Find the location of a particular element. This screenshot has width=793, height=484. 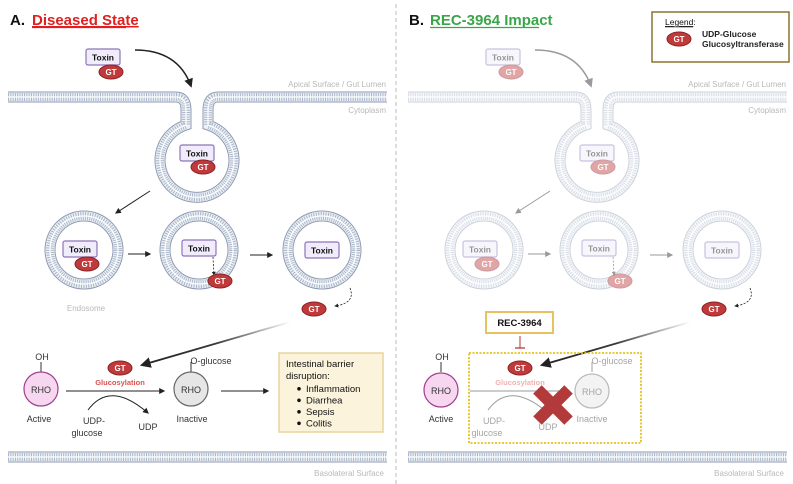

to-endosome-arrow is located at coordinates (132, 202).